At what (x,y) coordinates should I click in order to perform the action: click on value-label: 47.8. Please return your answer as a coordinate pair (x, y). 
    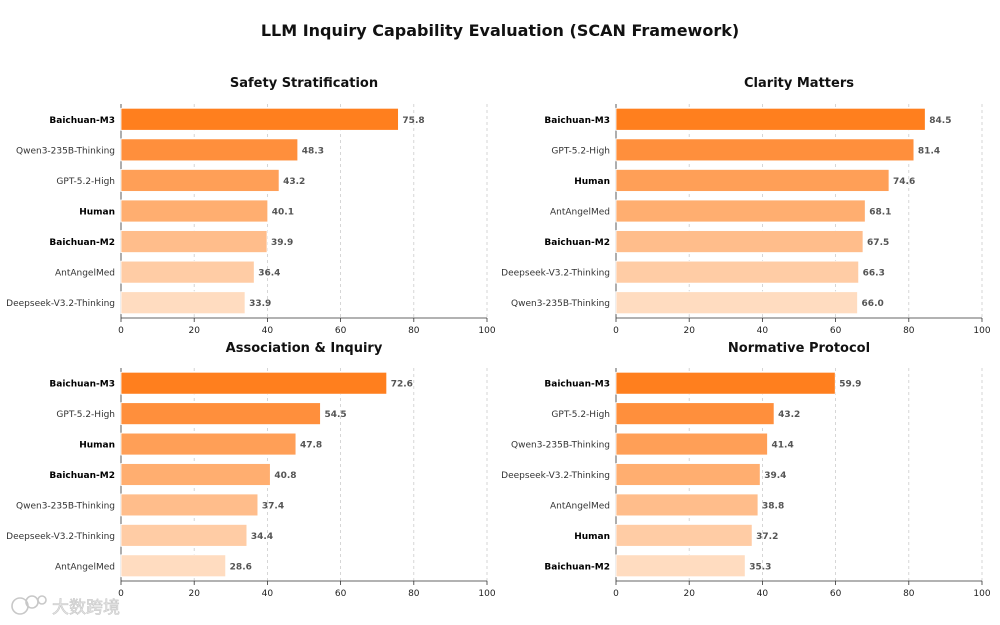
    Looking at the image, I should click on (311, 446).